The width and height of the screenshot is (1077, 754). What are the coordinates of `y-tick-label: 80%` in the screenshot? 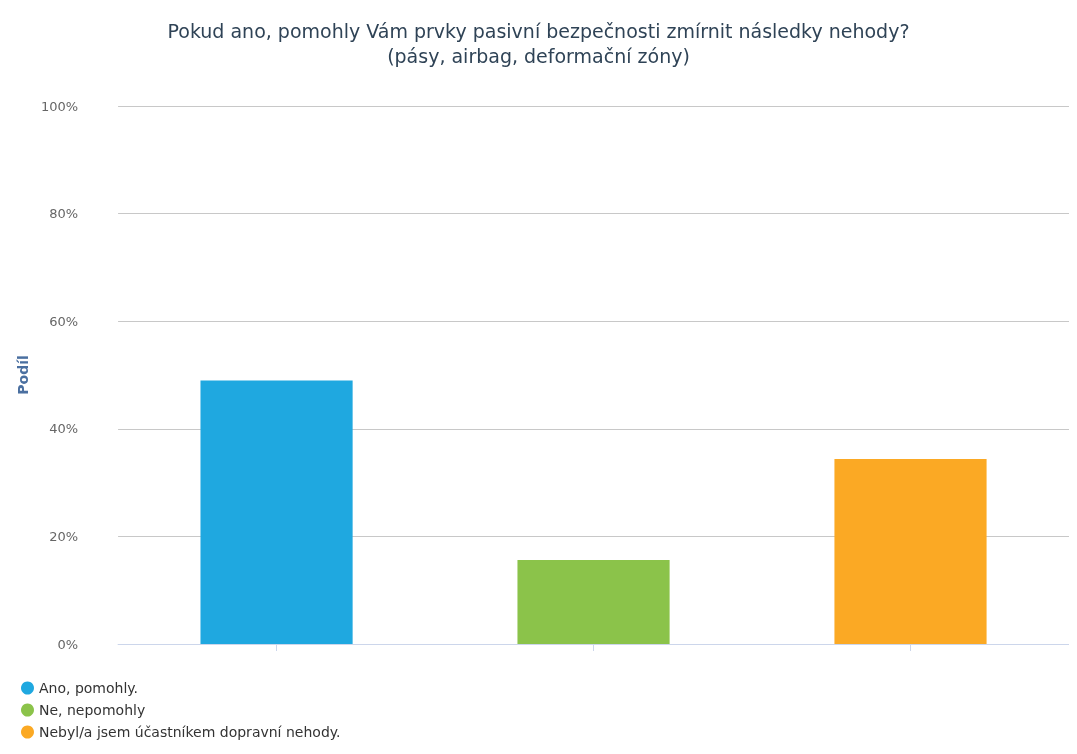 It's located at (64, 214).